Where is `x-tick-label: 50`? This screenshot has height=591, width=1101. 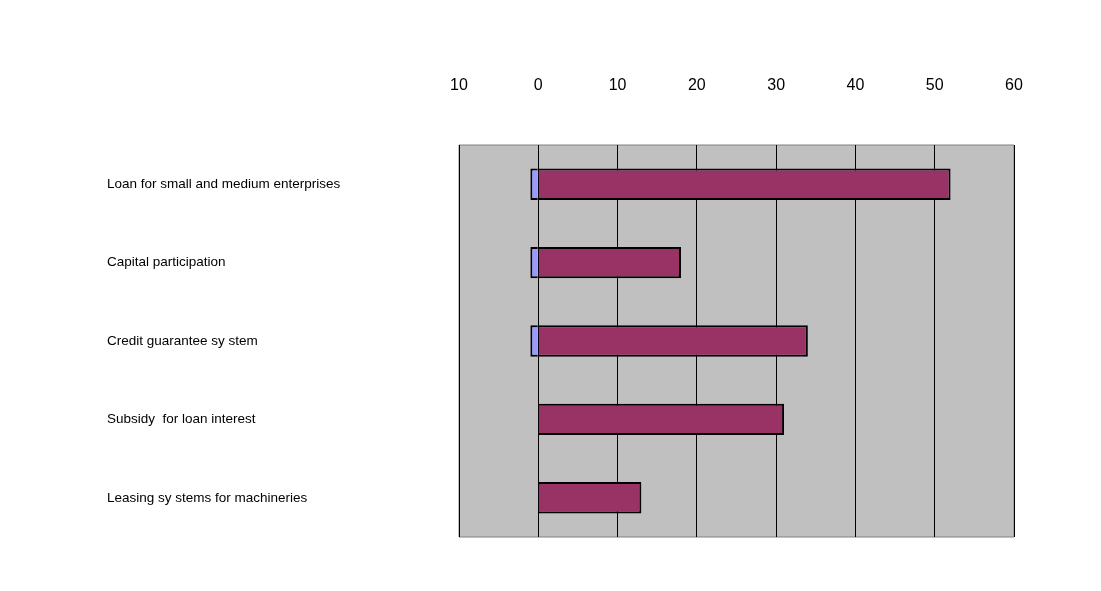 x-tick-label: 50 is located at coordinates (934, 84).